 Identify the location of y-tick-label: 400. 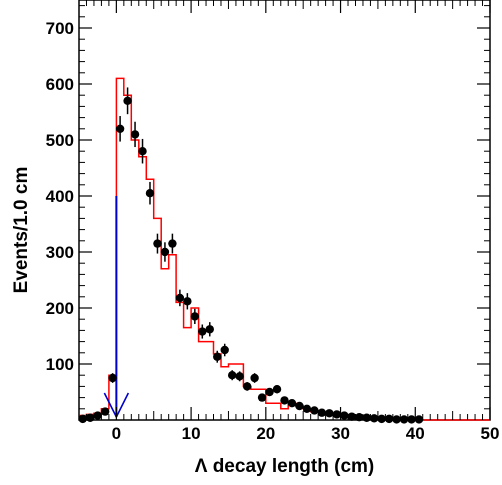
(60, 196).